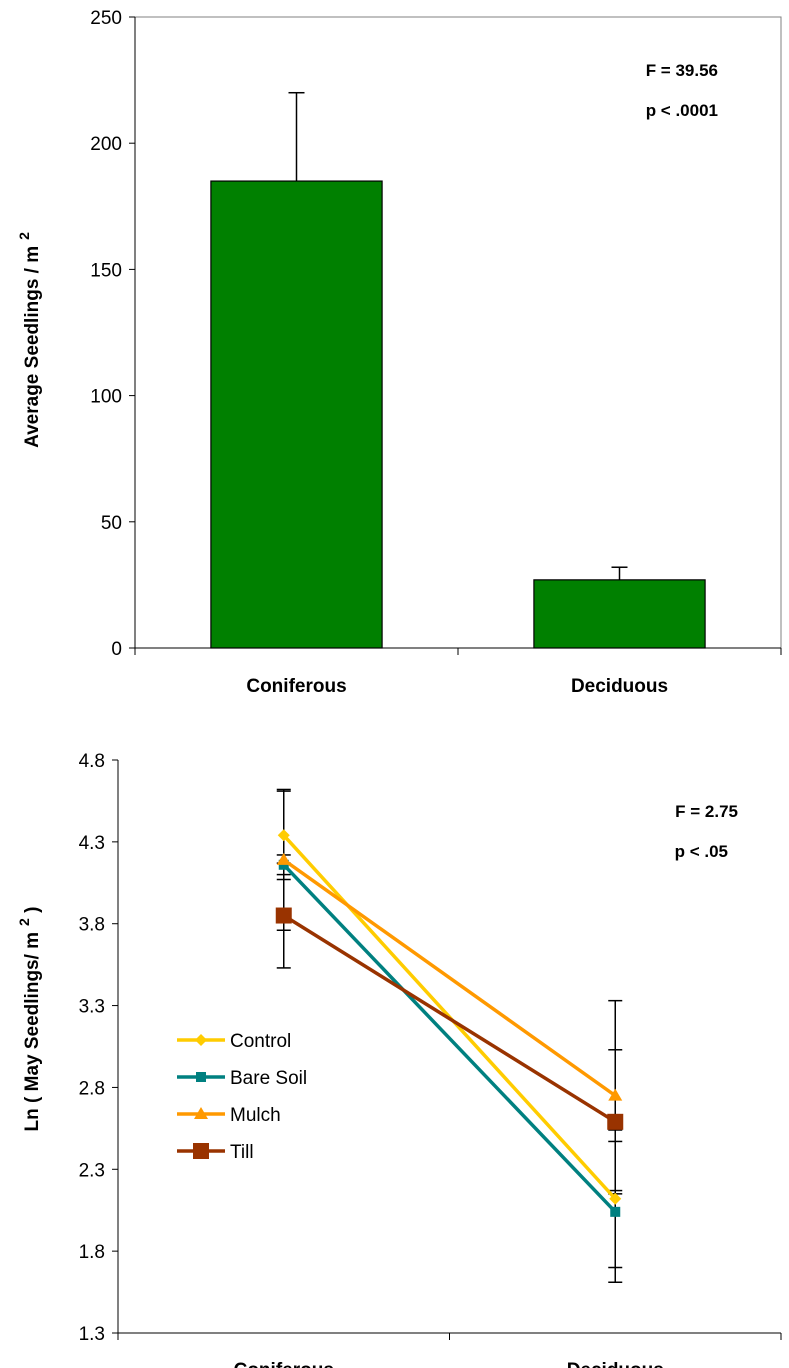 The height and width of the screenshot is (1368, 789). What do you see at coordinates (106, 18) in the screenshot?
I see `y-tick-label: 250` at bounding box center [106, 18].